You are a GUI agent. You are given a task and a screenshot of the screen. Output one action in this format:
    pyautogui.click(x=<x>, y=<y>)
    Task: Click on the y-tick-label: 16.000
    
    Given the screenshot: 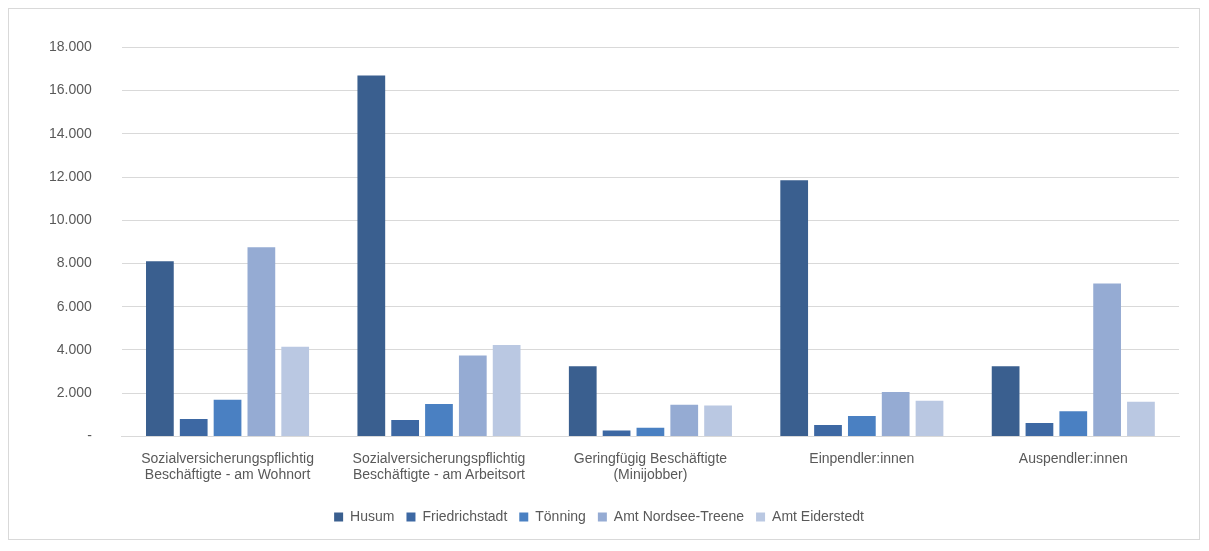 What is the action you would take?
    pyautogui.click(x=70, y=89)
    